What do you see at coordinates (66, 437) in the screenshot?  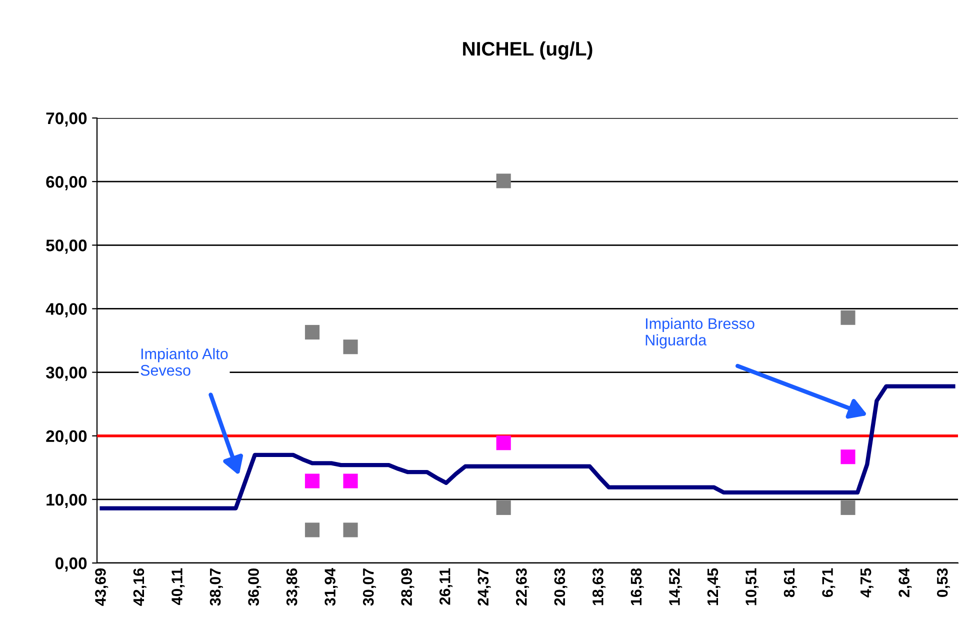 I see `y-tick-label: 20,00` at bounding box center [66, 437].